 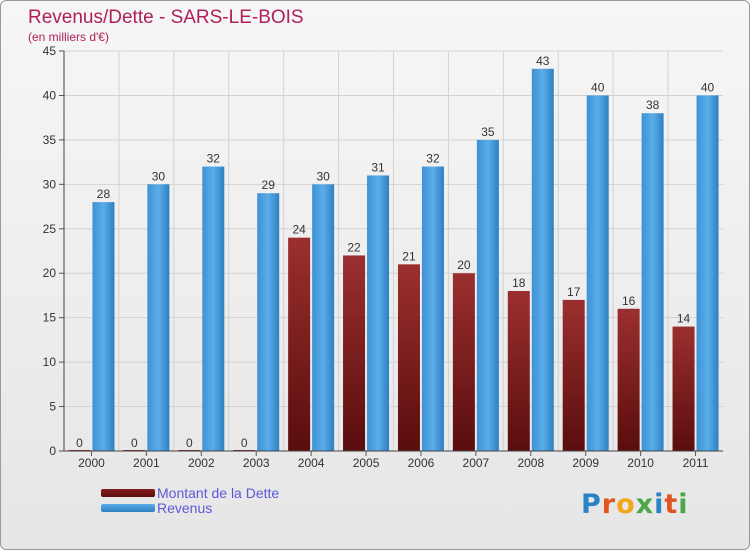 What do you see at coordinates (653, 105) in the screenshot?
I see `data-label: 38` at bounding box center [653, 105].